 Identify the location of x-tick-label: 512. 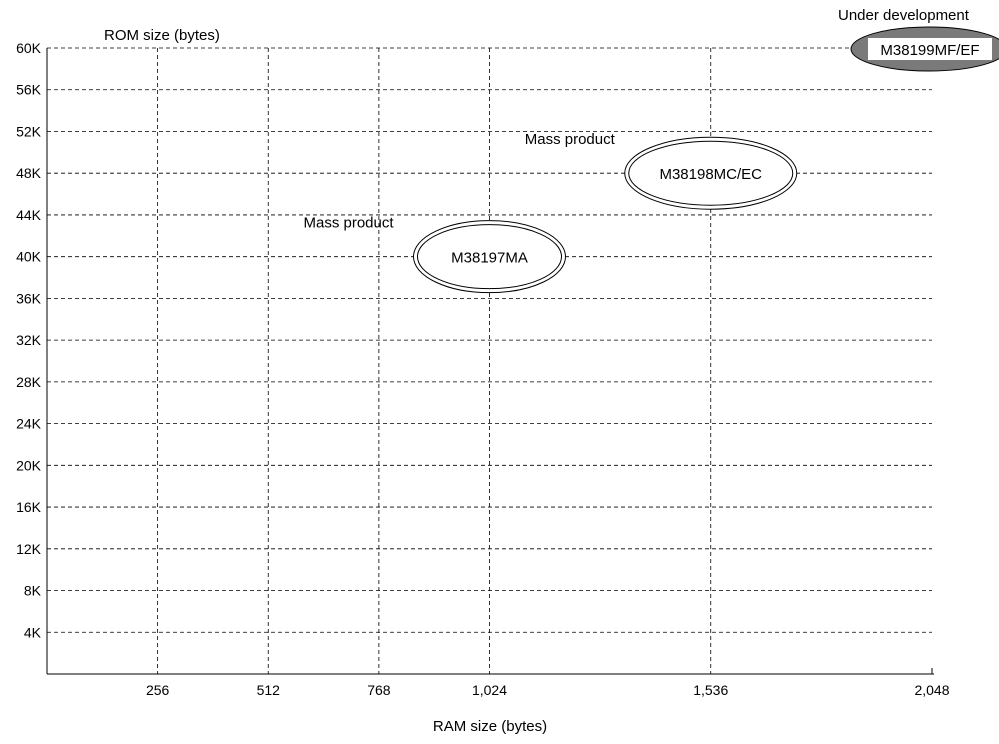
(269, 690).